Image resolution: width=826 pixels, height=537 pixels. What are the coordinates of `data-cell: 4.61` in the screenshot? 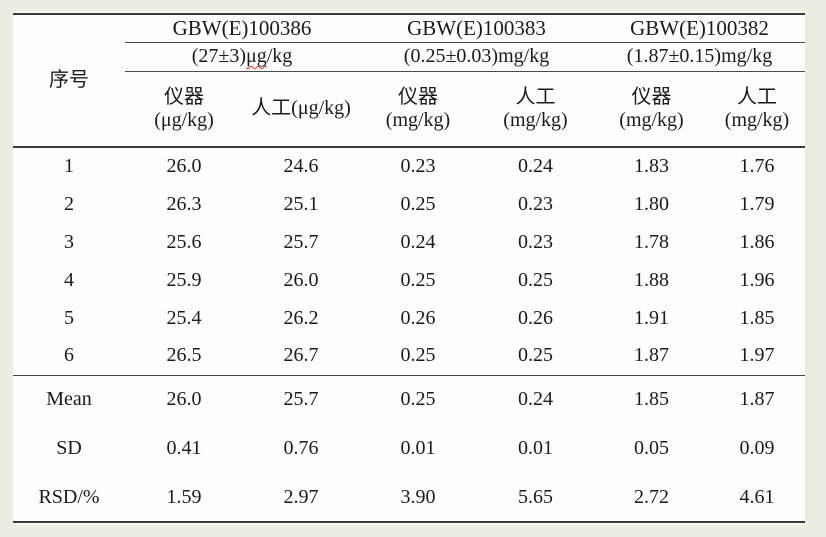 It's located at (757, 496).